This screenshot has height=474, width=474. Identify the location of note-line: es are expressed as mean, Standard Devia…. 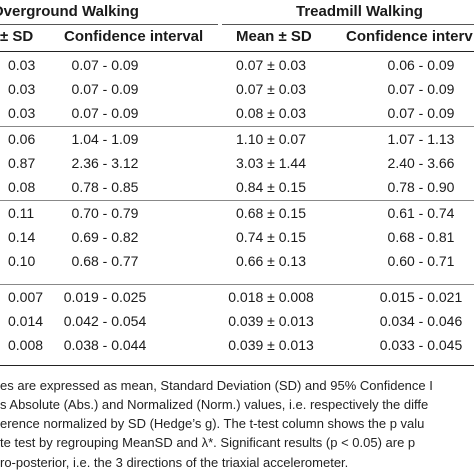
(216, 385).